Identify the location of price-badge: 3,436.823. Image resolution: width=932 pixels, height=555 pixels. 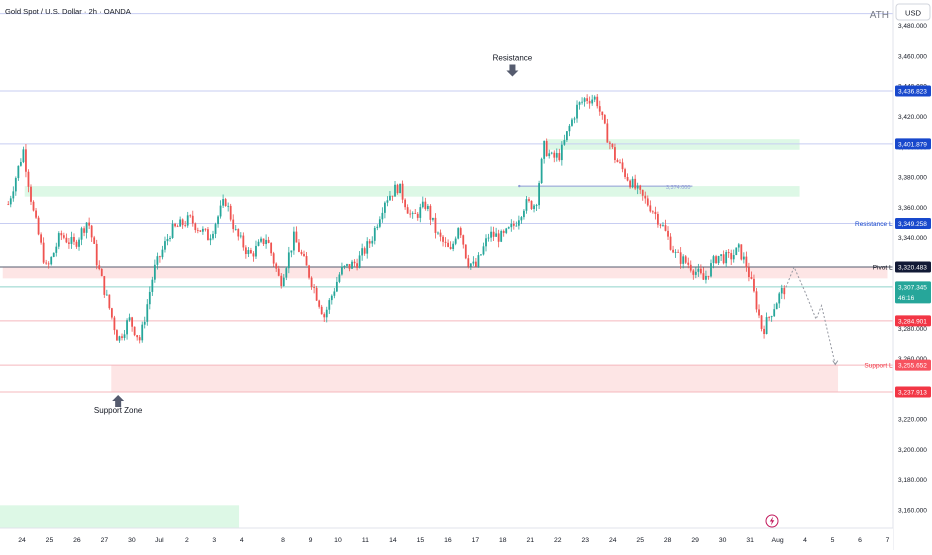
(913, 91).